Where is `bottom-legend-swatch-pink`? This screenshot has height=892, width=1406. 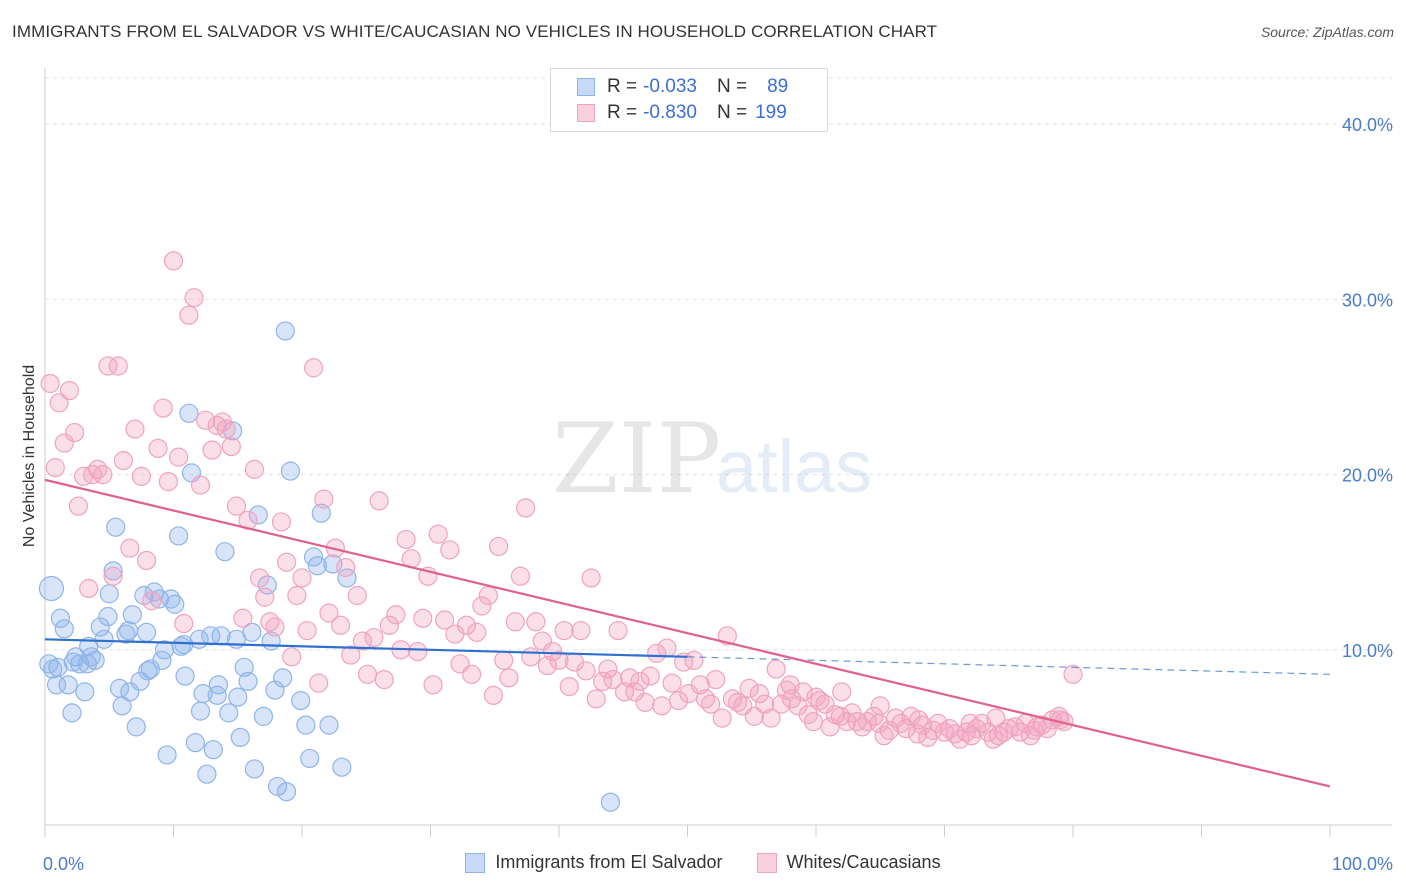
bottom-legend-swatch-pink is located at coordinates (766, 862).